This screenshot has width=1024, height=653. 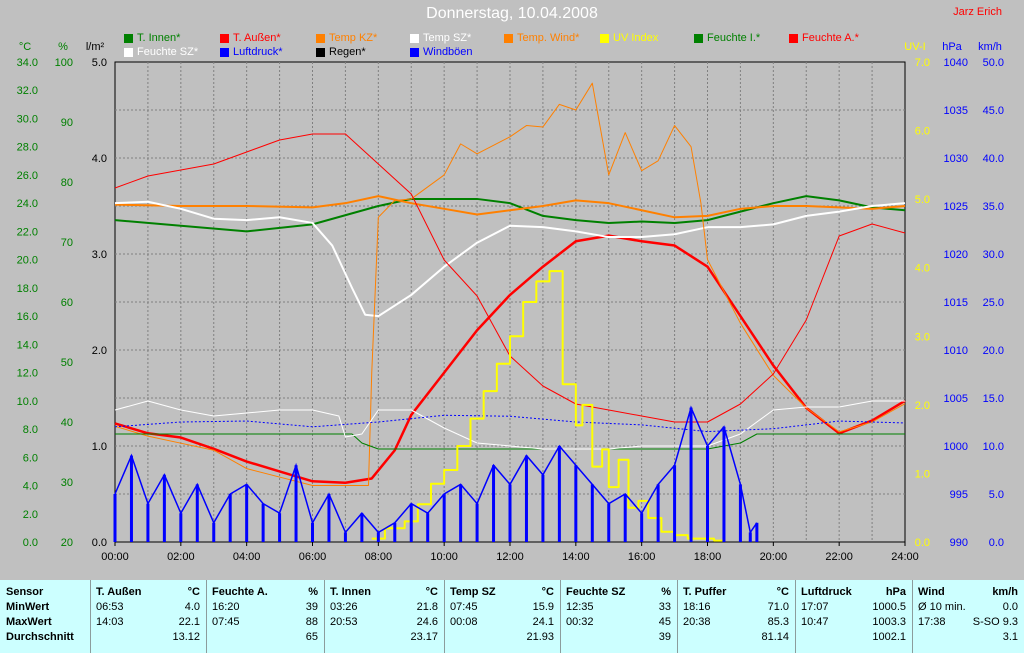 What do you see at coordinates (510, 207) in the screenshot?
I see `series-temp-kz` at bounding box center [510, 207].